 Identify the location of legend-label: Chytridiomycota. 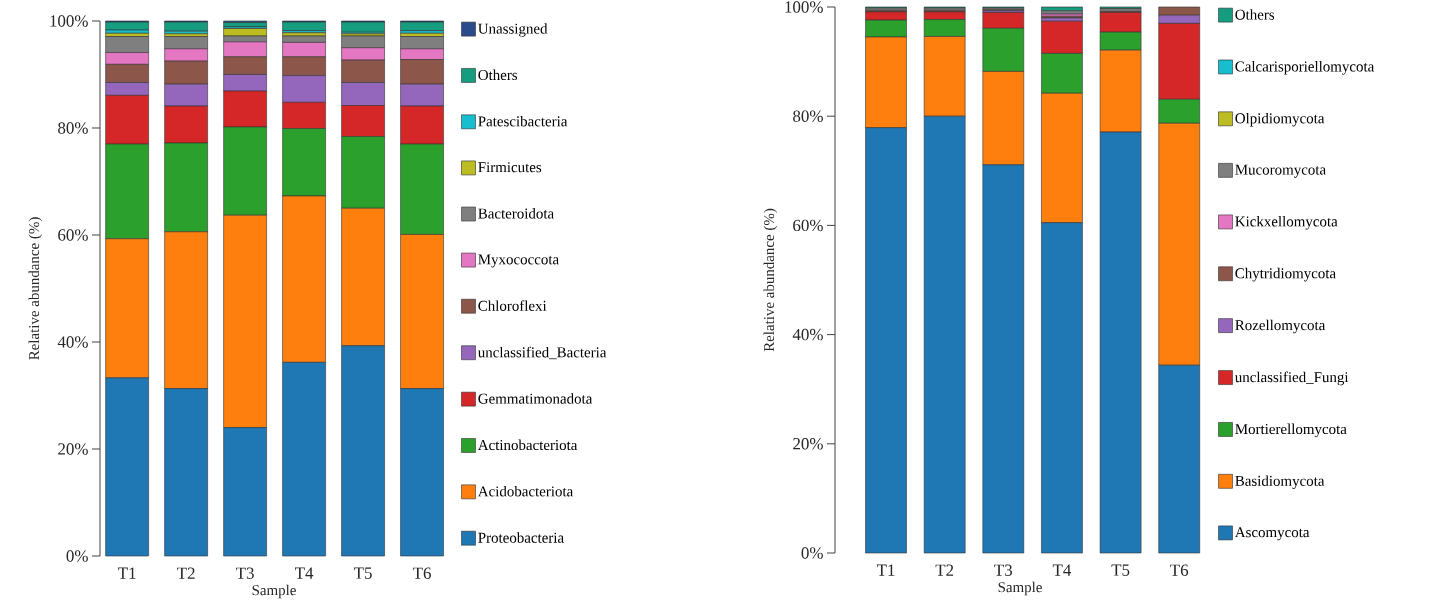
(1285, 274).